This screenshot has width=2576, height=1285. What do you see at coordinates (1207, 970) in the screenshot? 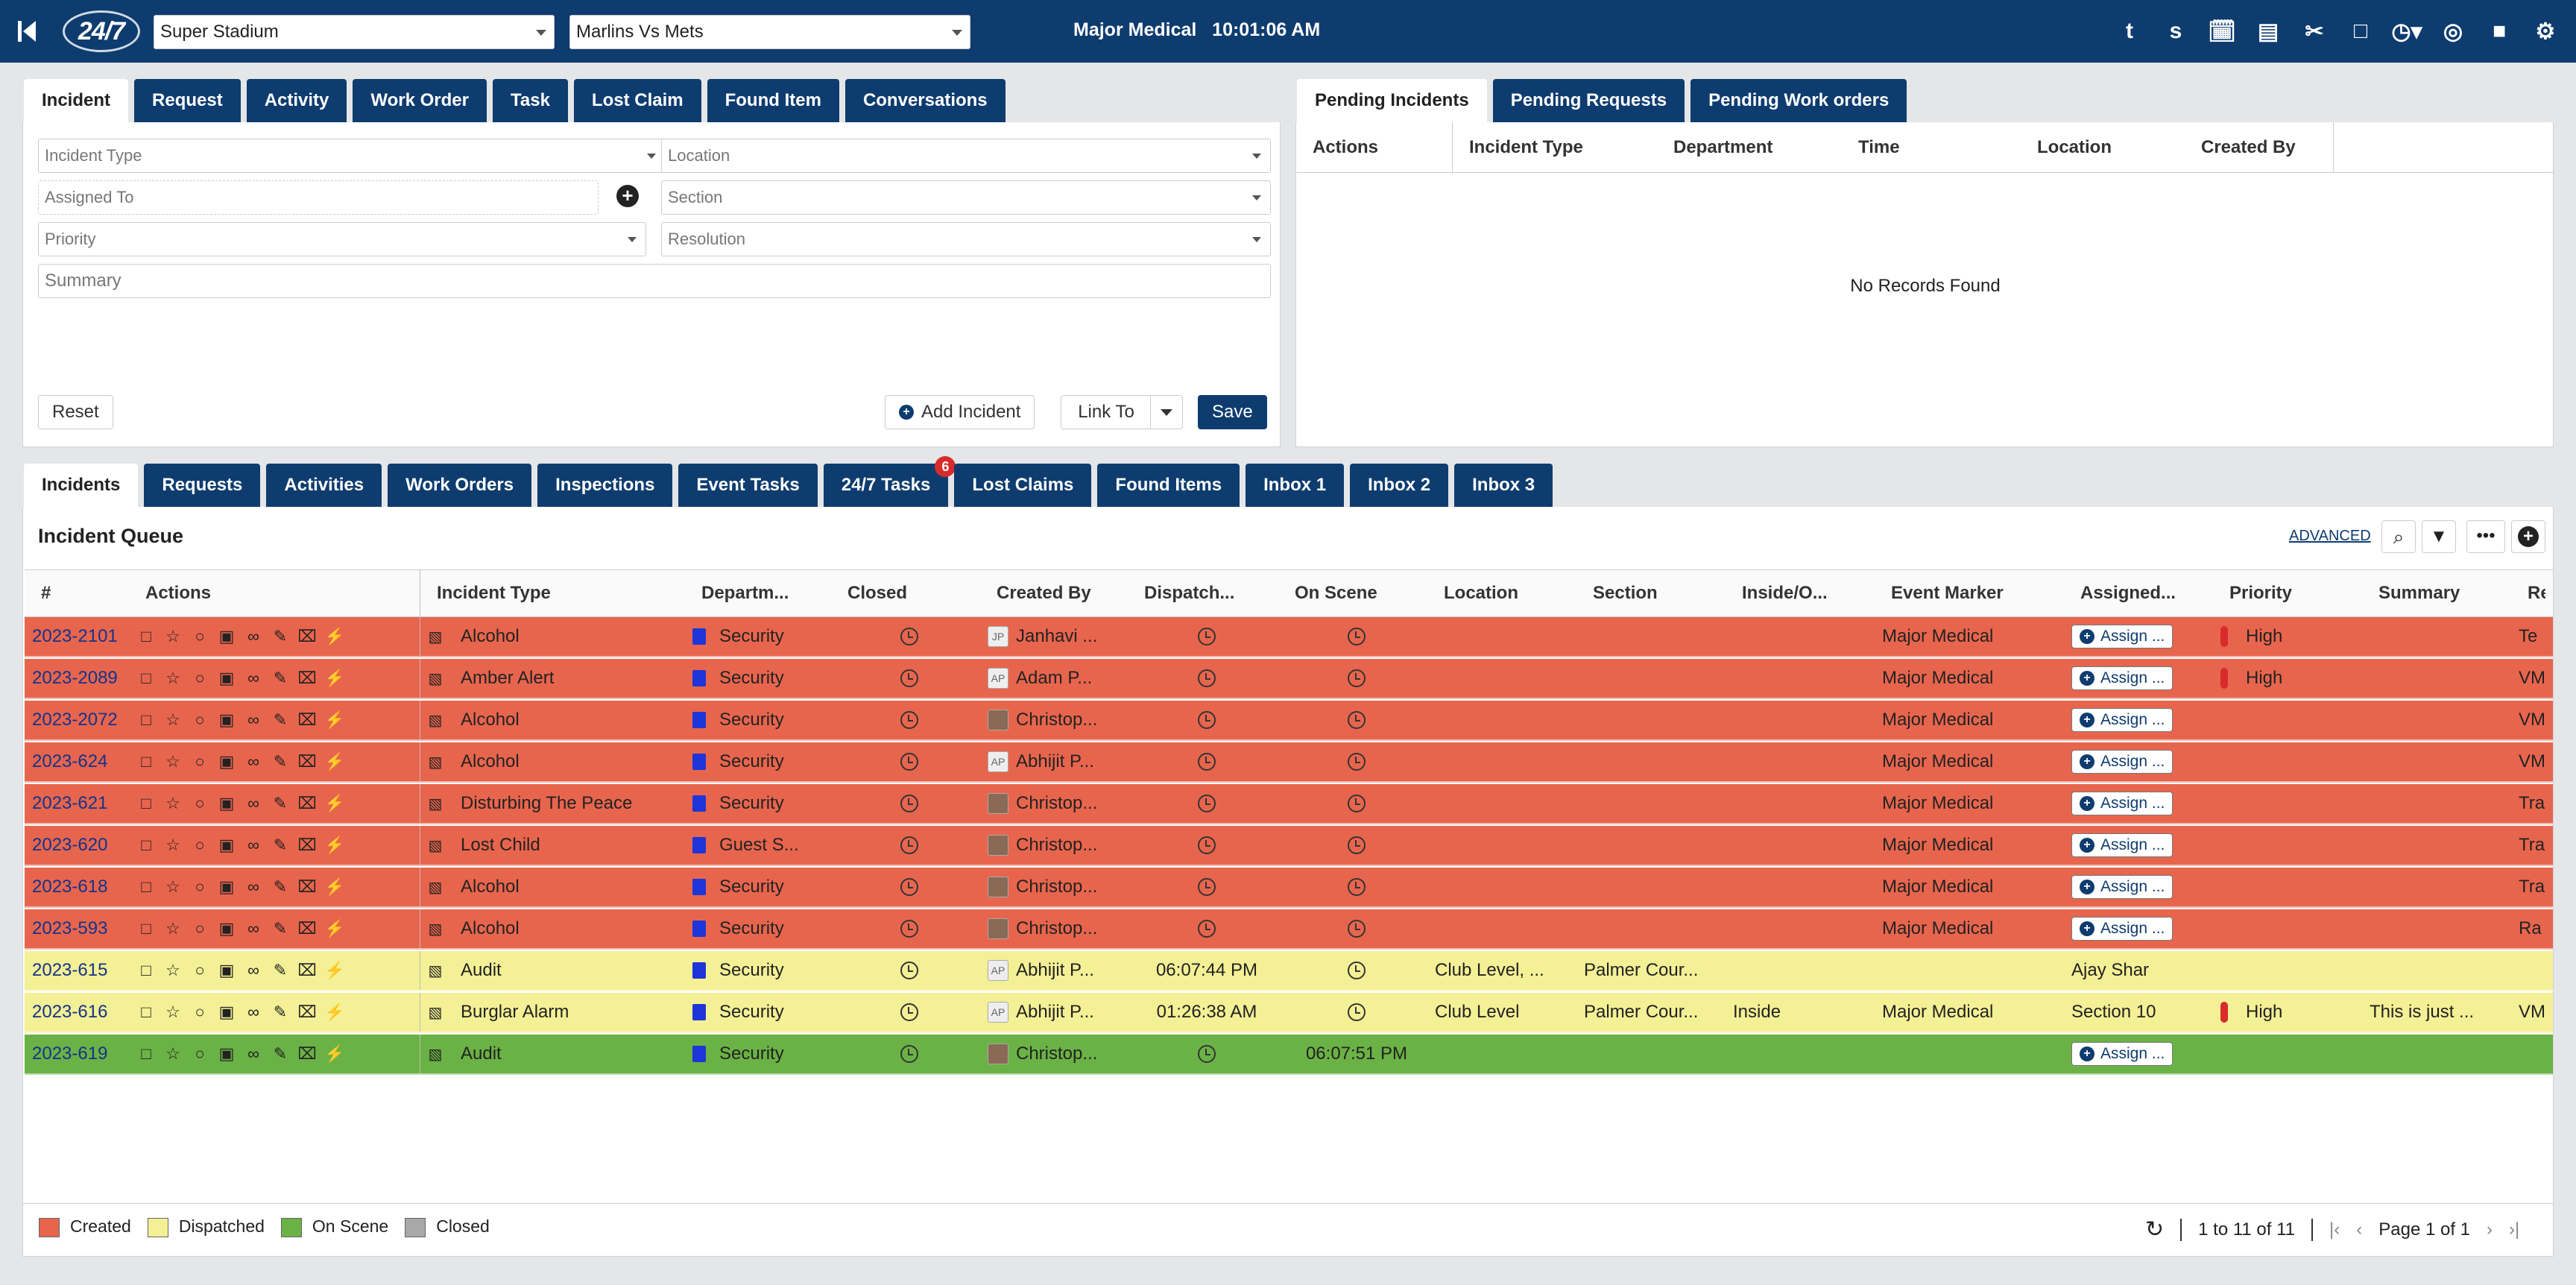
I see `dispatched-cell: 06:07:44 PM` at bounding box center [1207, 970].